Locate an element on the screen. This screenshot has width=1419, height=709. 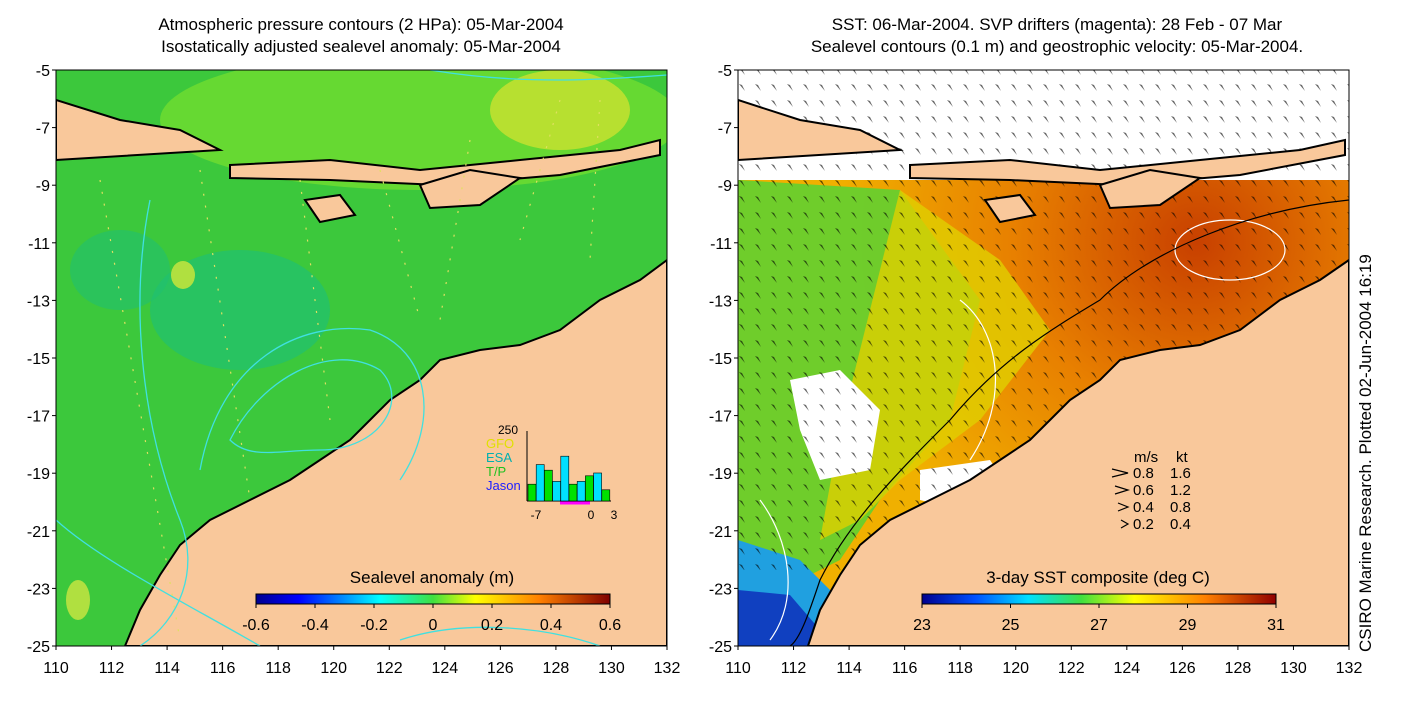
inset-x-tick-label: 0 is located at coordinates (591, 515).